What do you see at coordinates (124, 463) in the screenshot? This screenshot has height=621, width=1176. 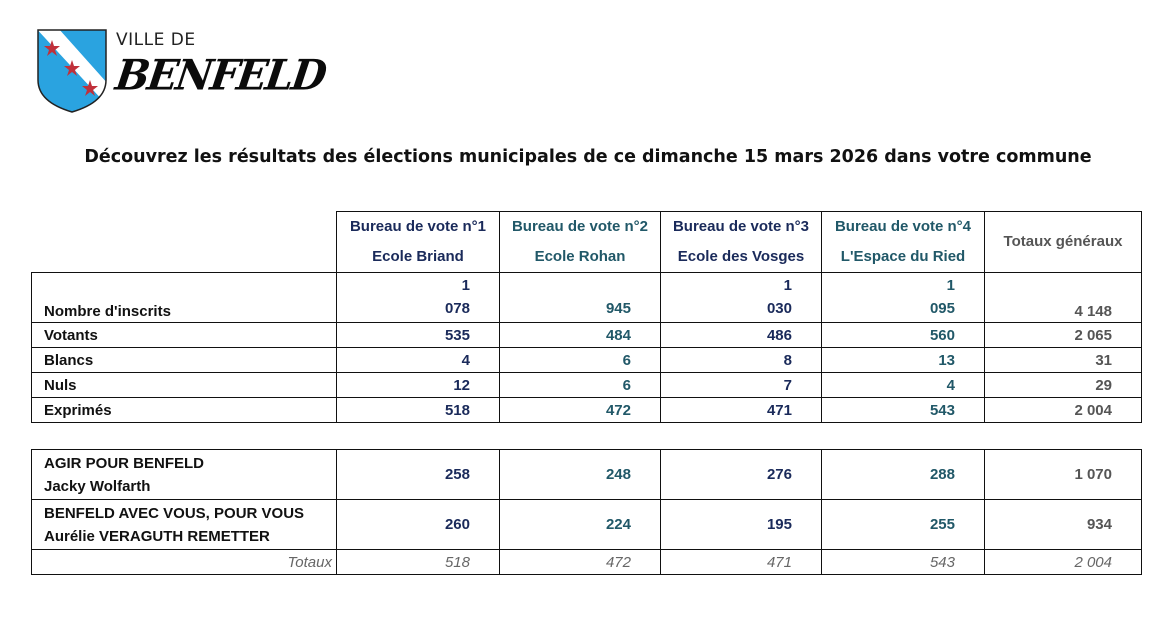 I see `list-name: AGIR POUR BENFELD` at bounding box center [124, 463].